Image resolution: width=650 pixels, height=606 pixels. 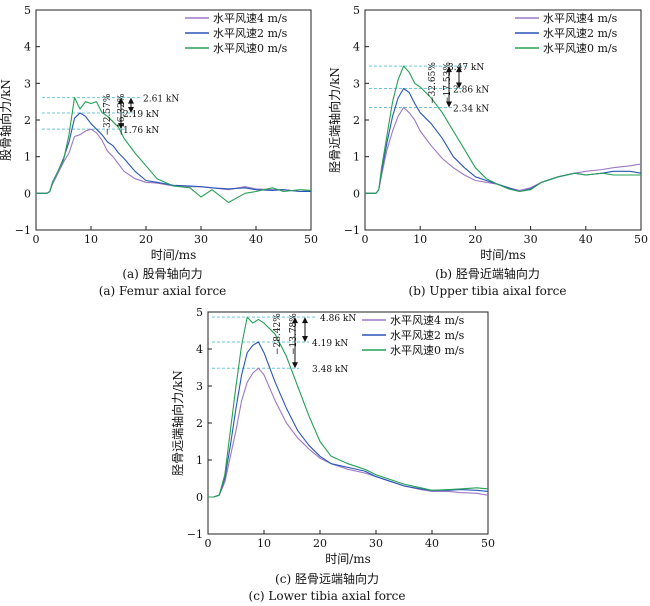 What do you see at coordinates (327, 596) in the screenshot?
I see `caption-en-c: (c) Lower tibia axial force` at bounding box center [327, 596].